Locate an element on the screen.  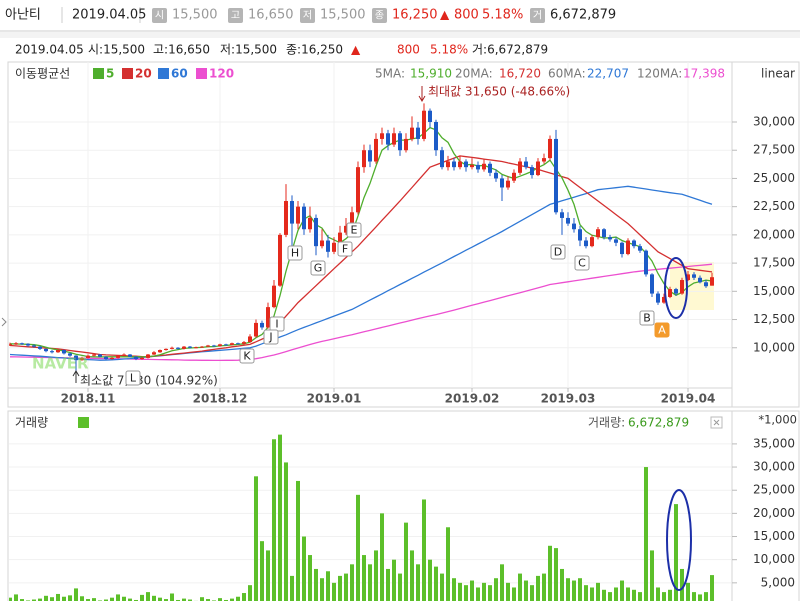
ma-last-value: 22,707 is located at coordinates (608, 74).